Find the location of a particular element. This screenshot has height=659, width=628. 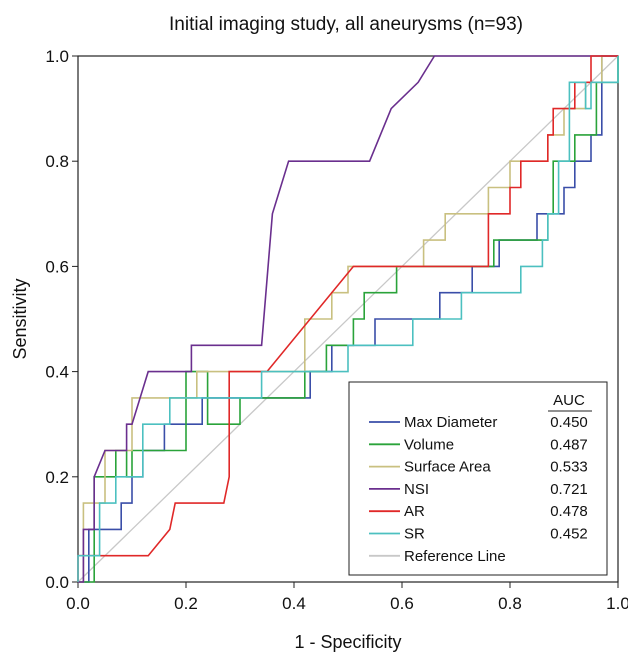

y-tick-label: 0.6 is located at coordinates (57, 266).